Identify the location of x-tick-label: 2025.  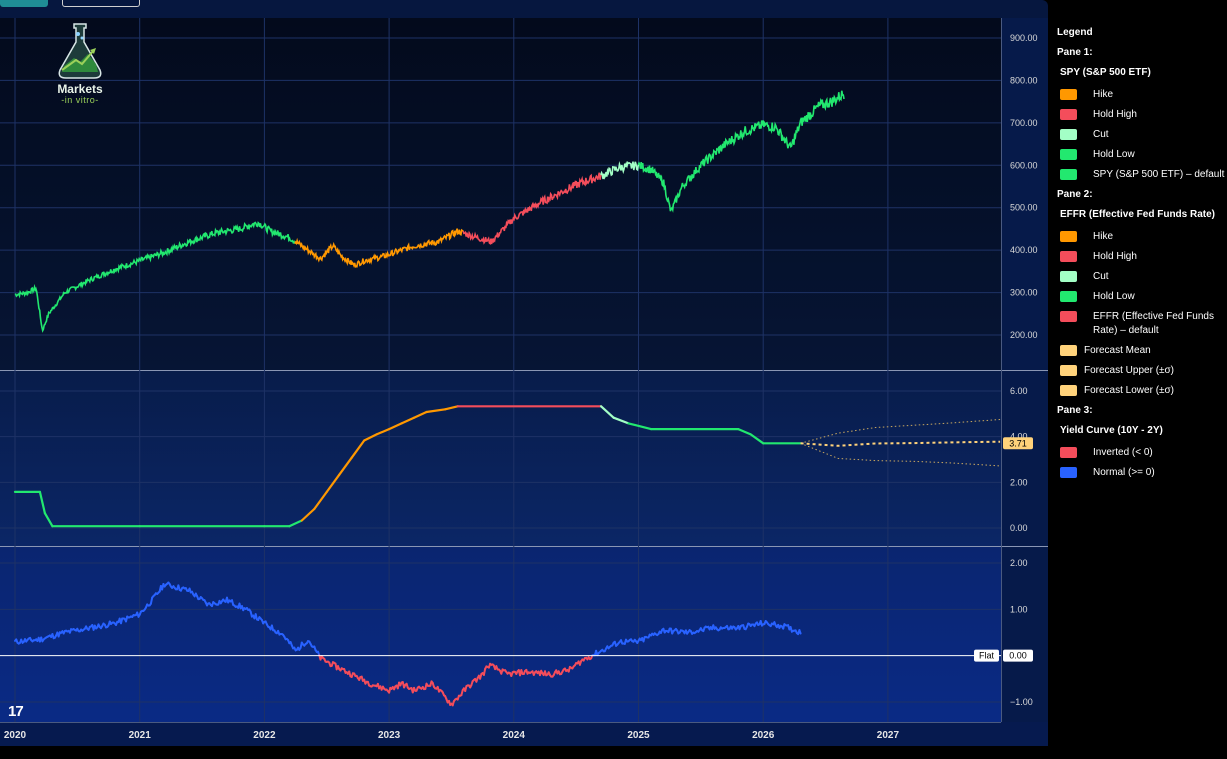
(638, 735).